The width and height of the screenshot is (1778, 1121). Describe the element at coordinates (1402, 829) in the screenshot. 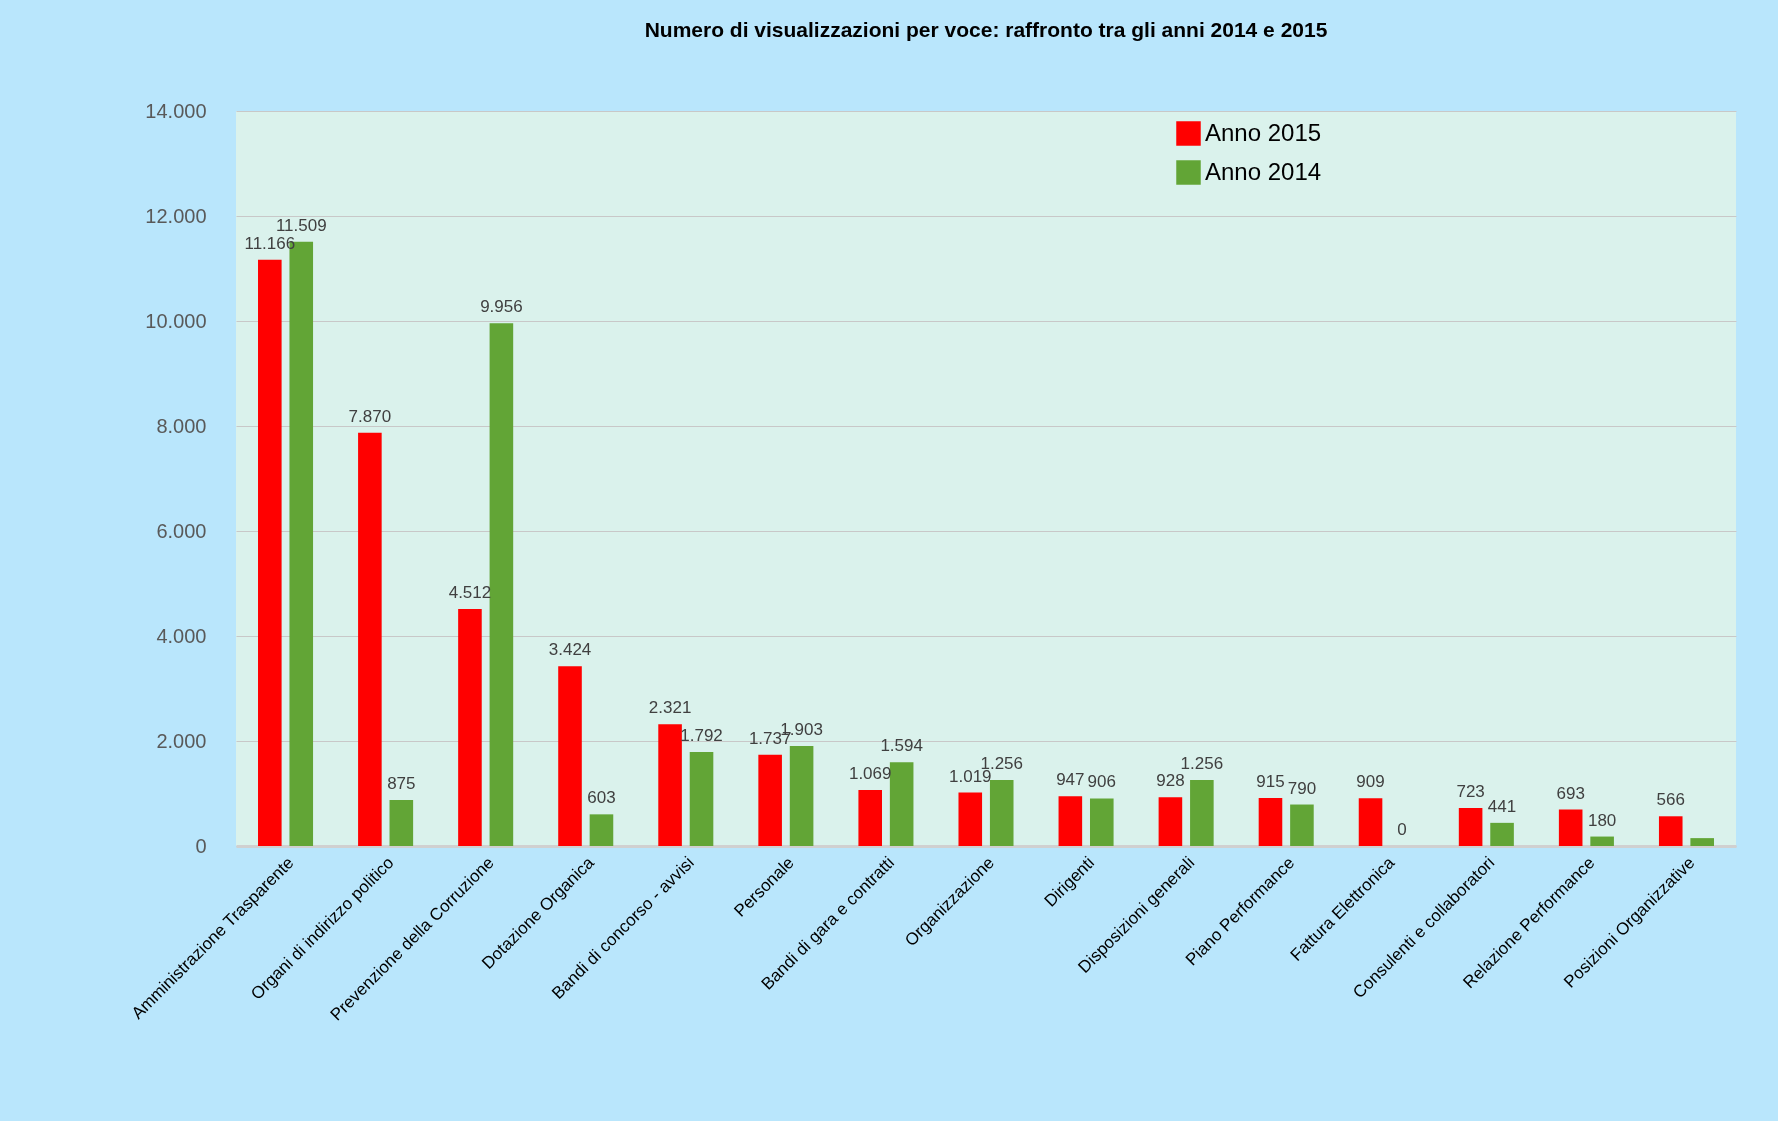

I see `data-label: 0` at that location.